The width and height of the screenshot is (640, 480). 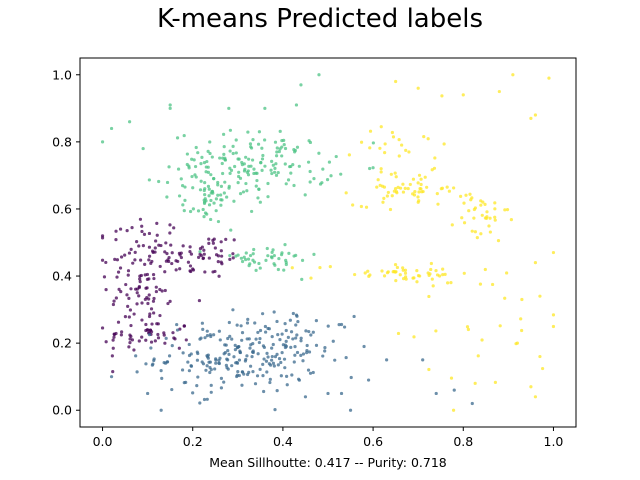 I want to click on x-tick-label: 1.0, so click(x=554, y=441).